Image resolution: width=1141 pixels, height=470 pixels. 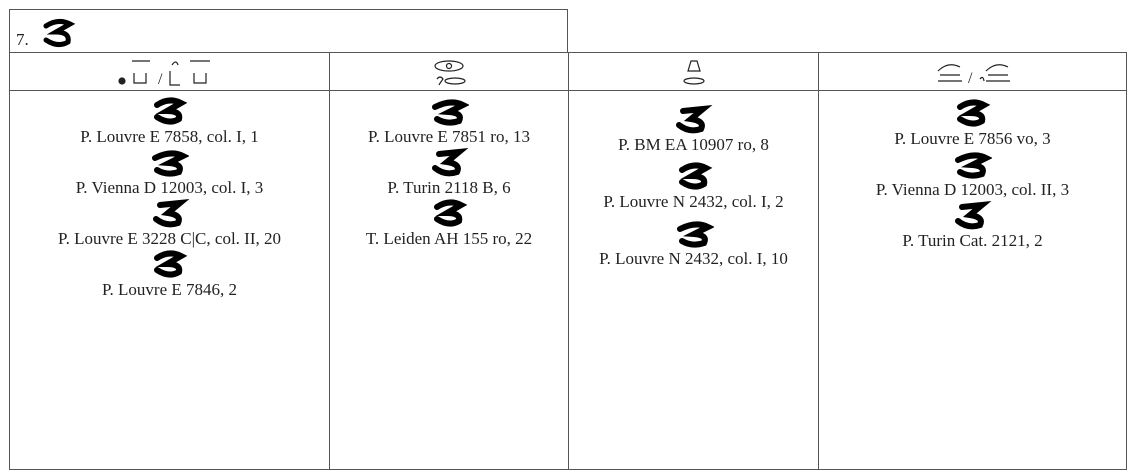 What do you see at coordinates (169, 289) in the screenshot?
I see `source-label: P. Louvre E 7846, 2` at bounding box center [169, 289].